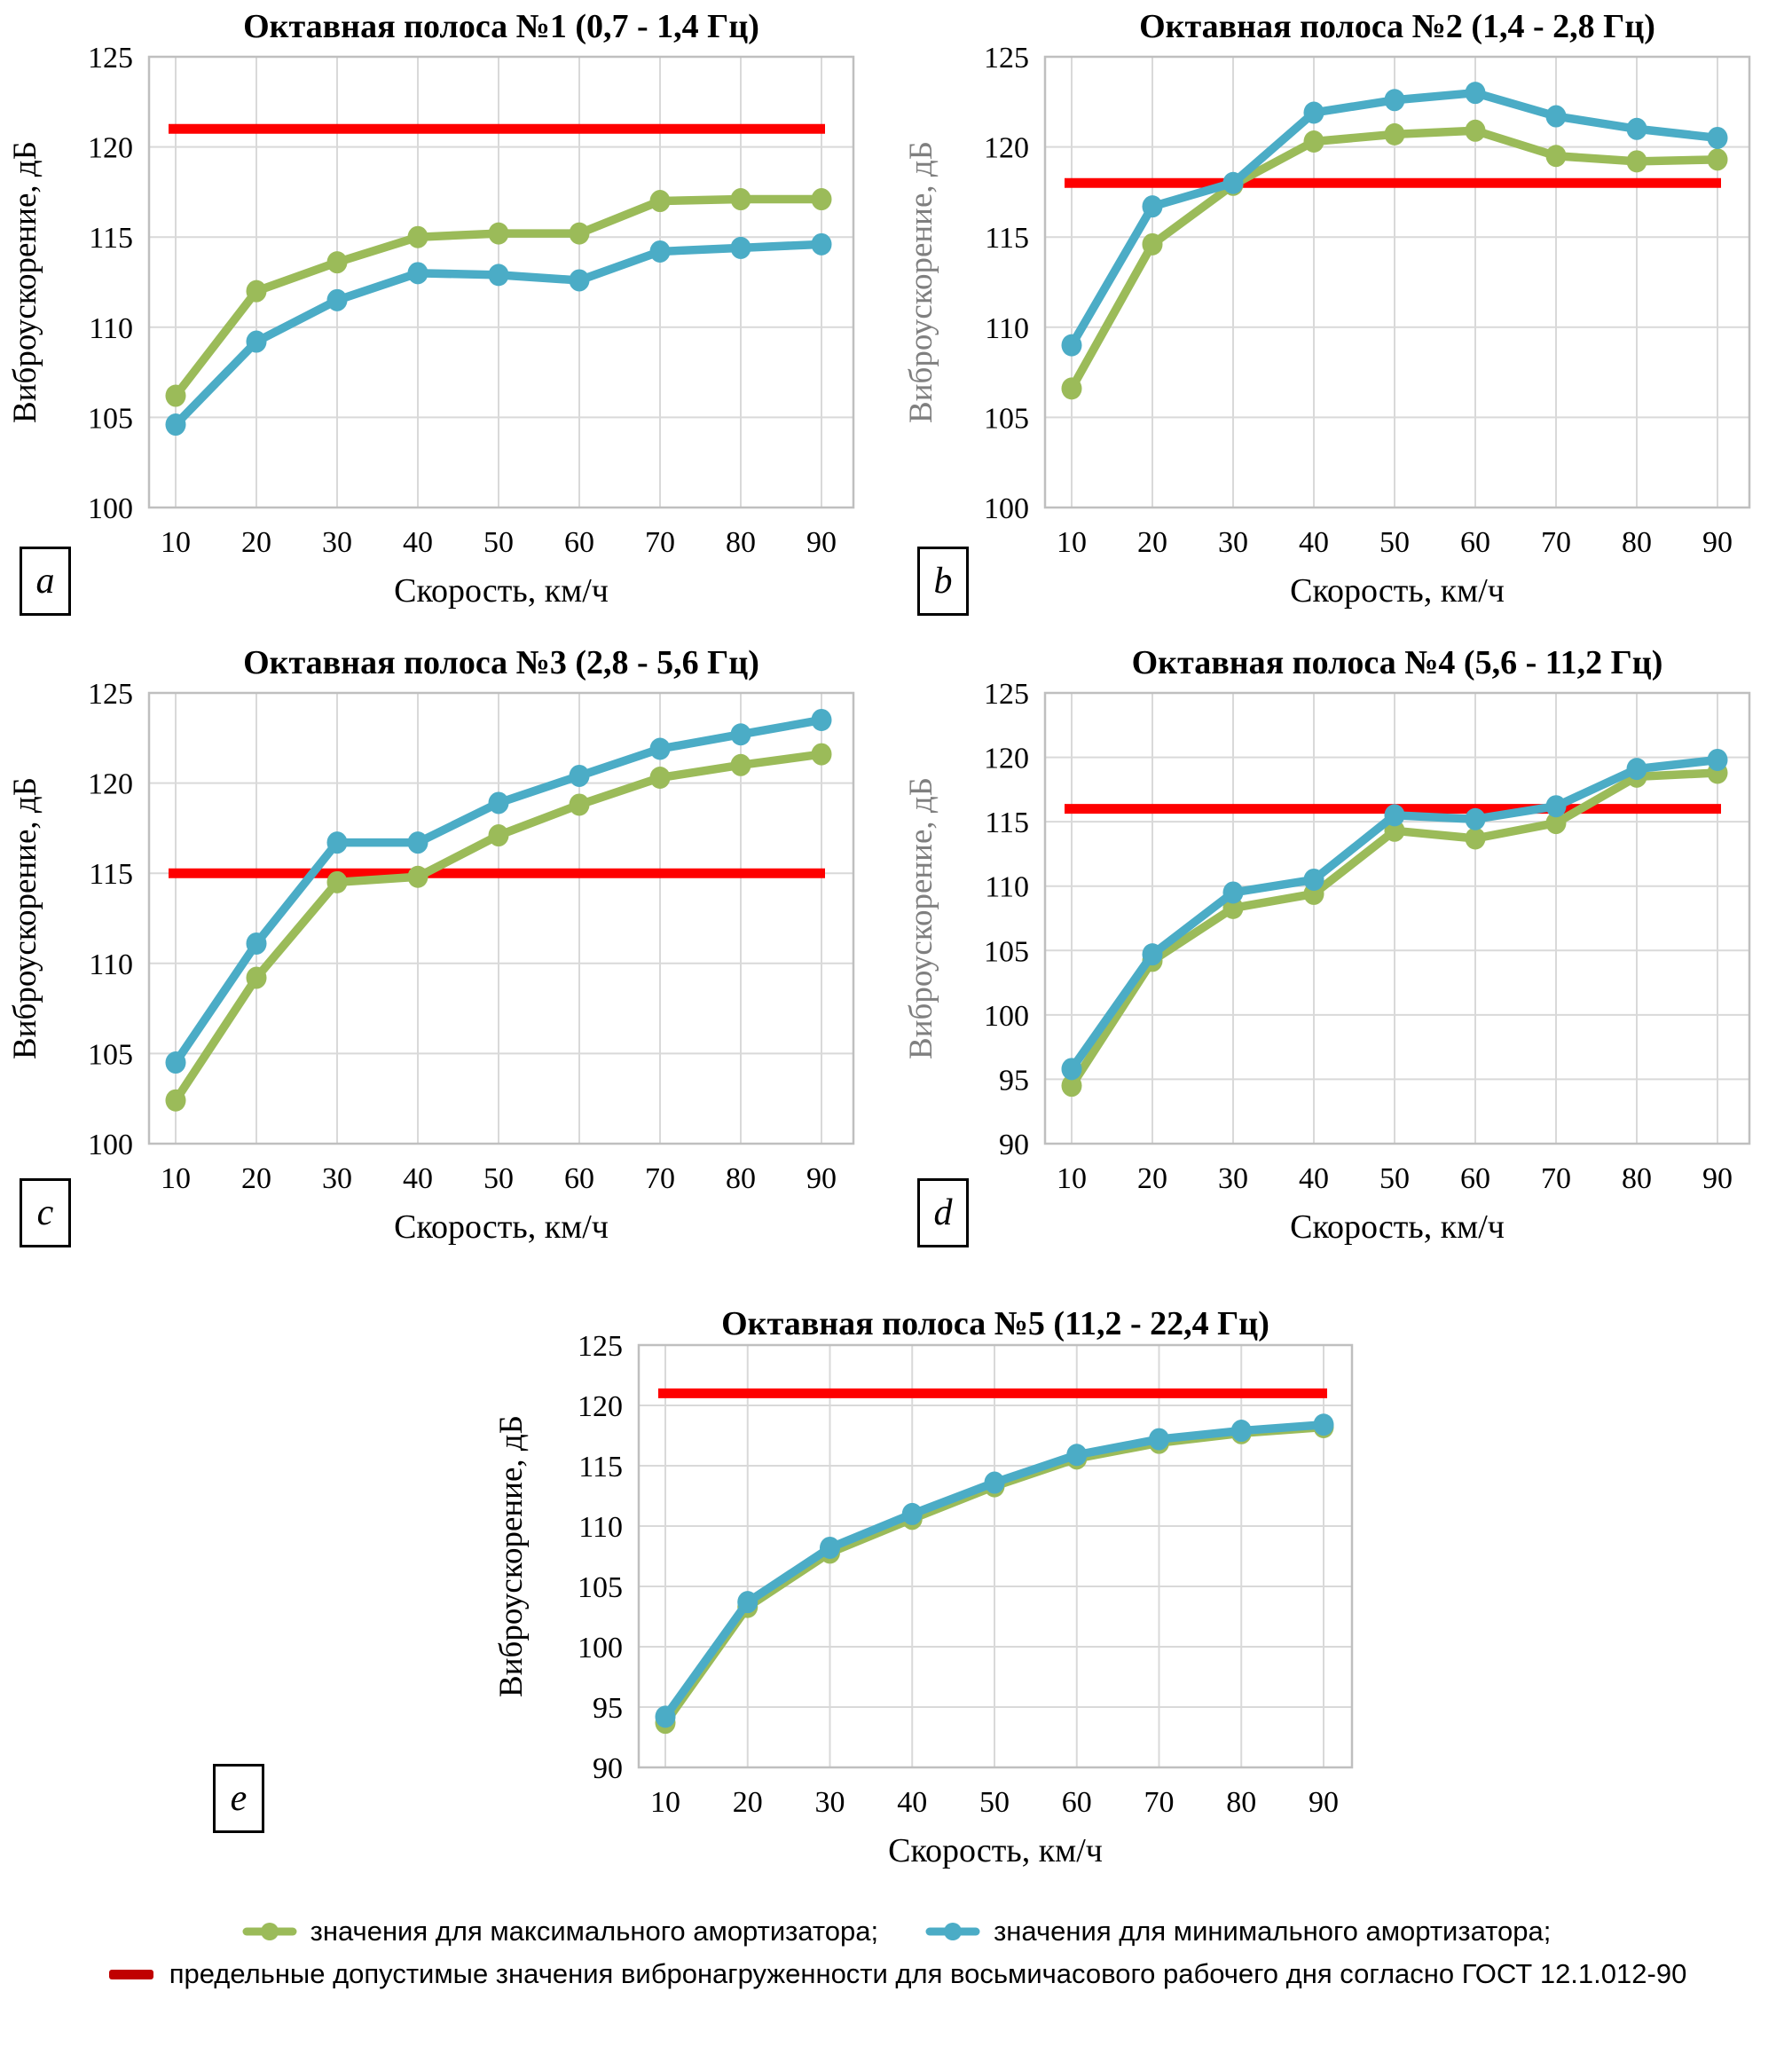 This screenshot has height=2046, width=1792. I want to click on panel-label-c-text: c, so click(45, 1212).